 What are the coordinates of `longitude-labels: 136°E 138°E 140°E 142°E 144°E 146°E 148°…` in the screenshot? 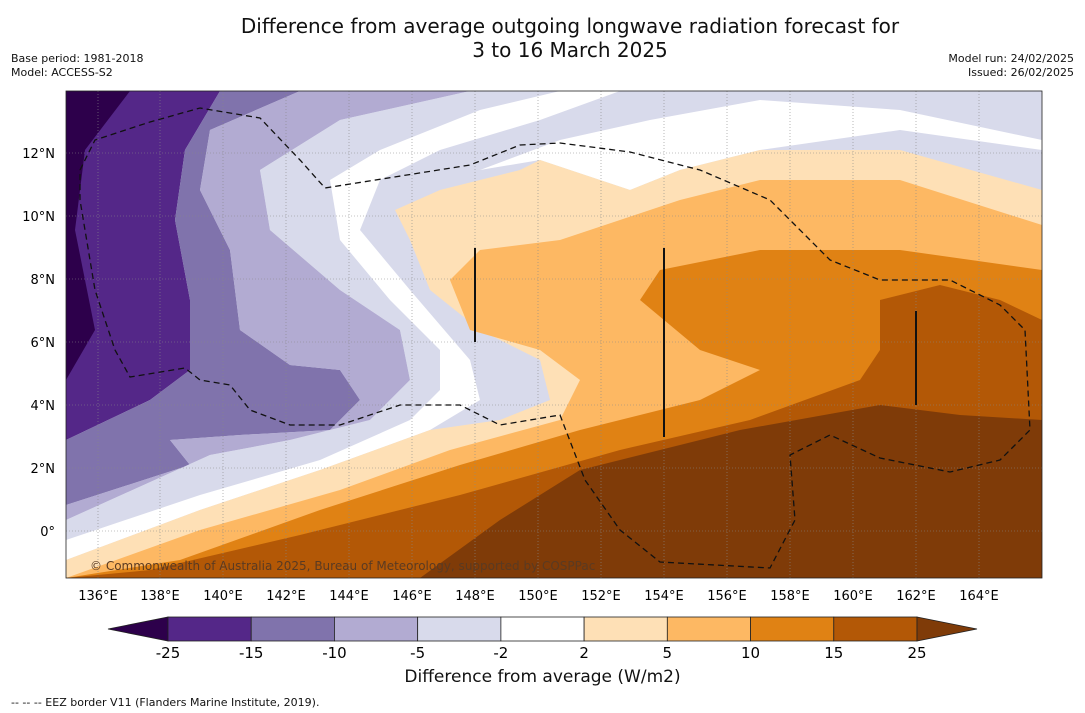 It's located at (538, 596).